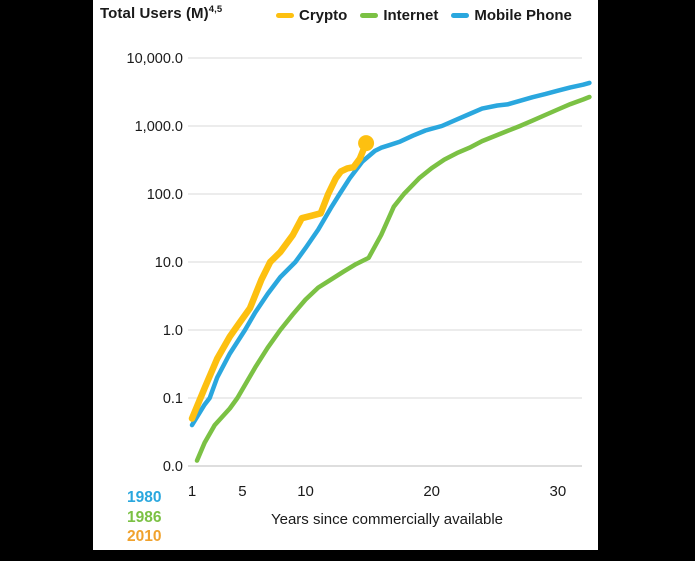 The width and height of the screenshot is (695, 561). What do you see at coordinates (192, 491) in the screenshot?
I see `x-axis-tick-label: 1` at bounding box center [192, 491].